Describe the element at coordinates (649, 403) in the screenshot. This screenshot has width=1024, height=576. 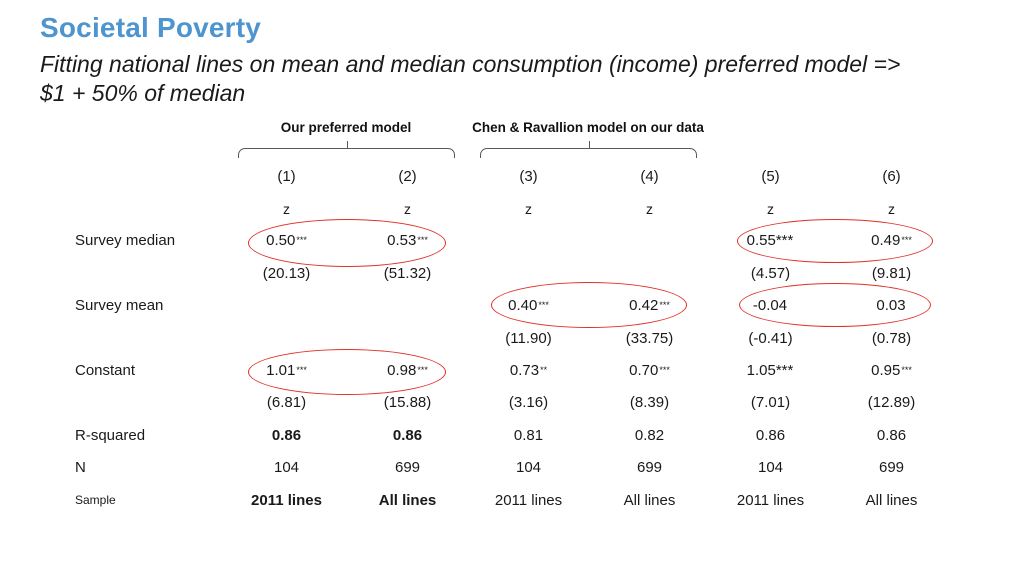
I see `tstat-cell: (8.39)` at that location.